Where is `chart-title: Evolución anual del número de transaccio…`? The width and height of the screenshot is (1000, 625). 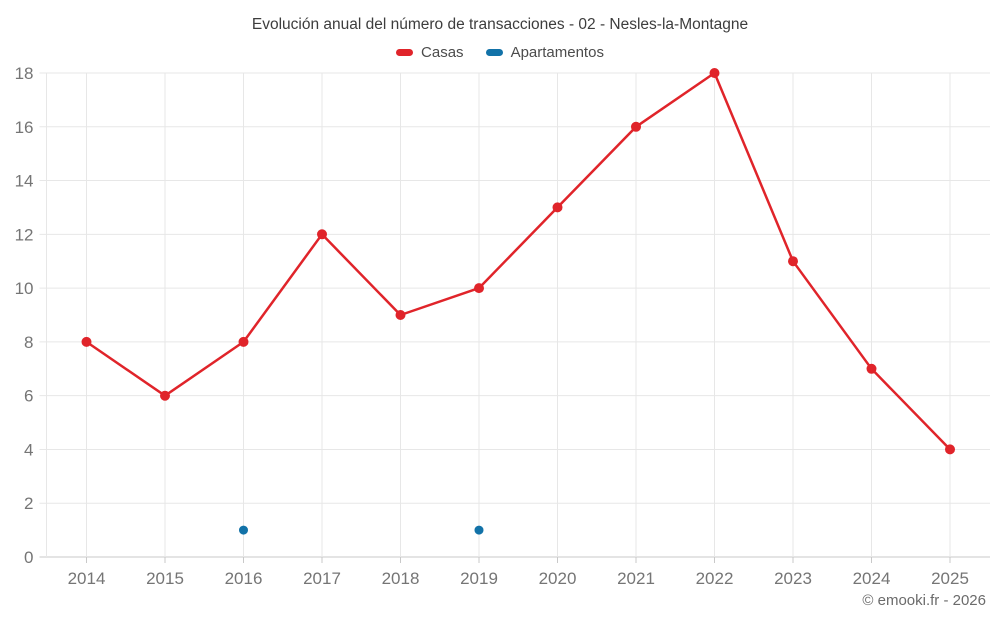 chart-title: Evolución anual del número de transaccio… is located at coordinates (500, 24).